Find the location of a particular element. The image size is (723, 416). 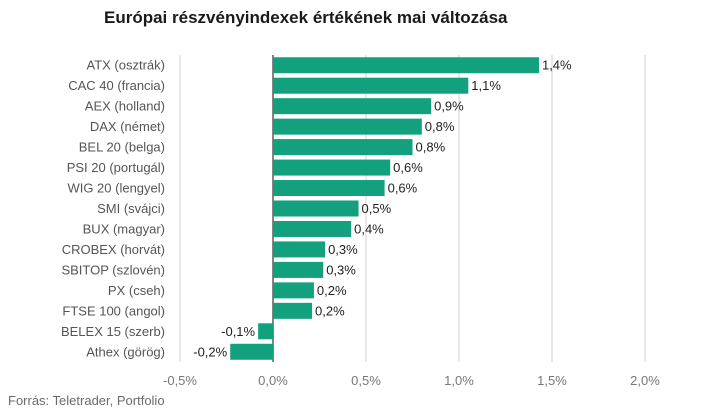

value-label: 0,9% is located at coordinates (449, 106).